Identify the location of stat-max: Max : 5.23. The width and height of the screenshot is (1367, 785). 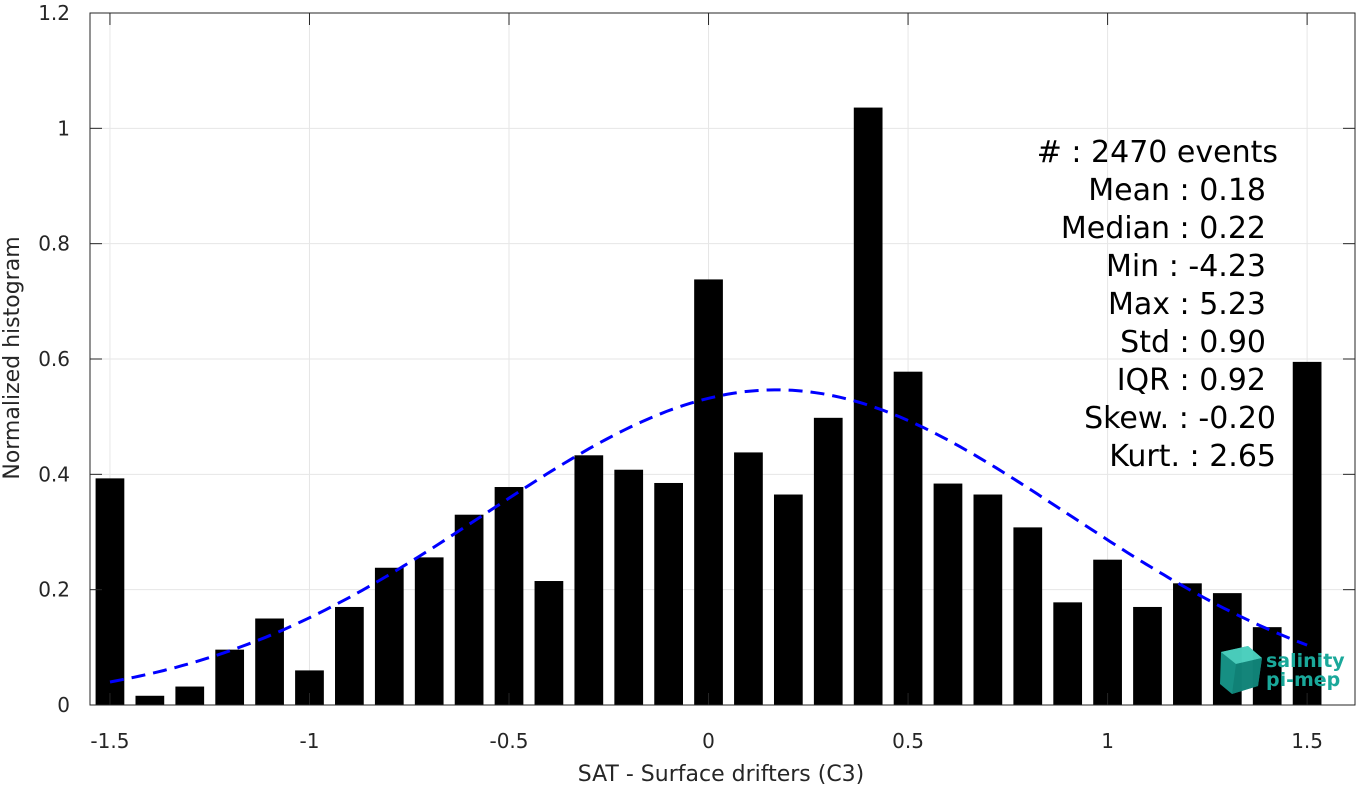
(1187, 304).